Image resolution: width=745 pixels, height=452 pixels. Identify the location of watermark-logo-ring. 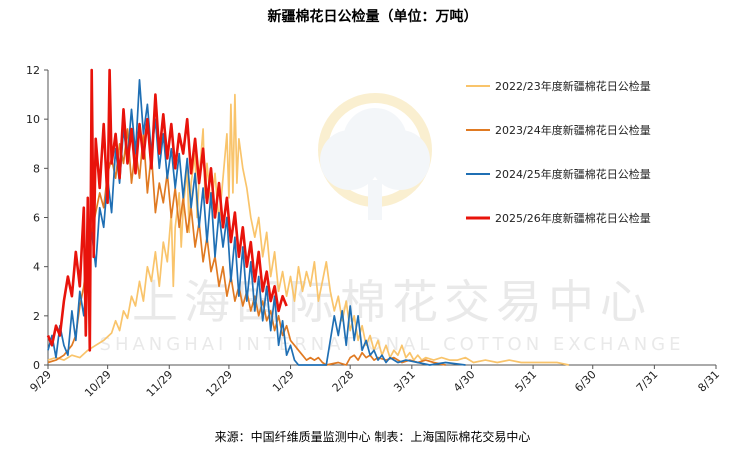
(375, 150).